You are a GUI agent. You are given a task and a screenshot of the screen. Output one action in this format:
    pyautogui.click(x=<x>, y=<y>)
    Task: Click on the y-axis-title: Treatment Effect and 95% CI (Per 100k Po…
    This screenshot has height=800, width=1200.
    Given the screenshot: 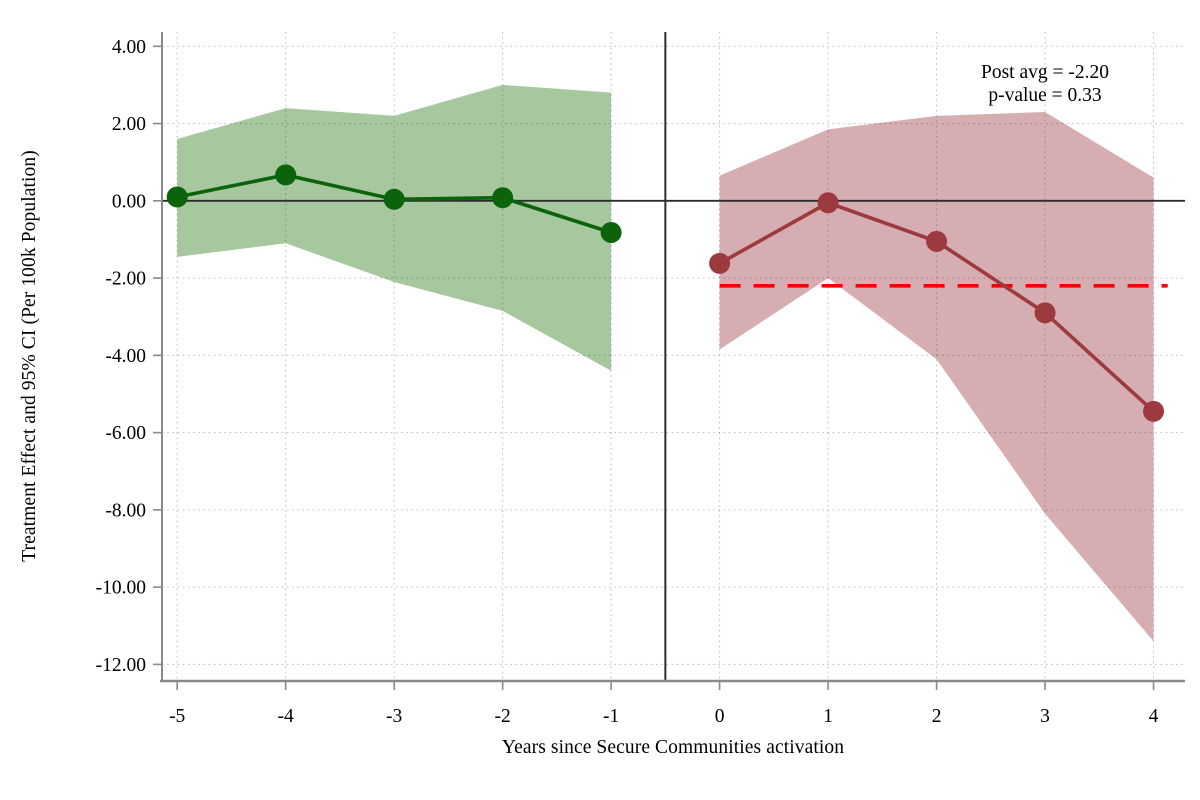 What is the action you would take?
    pyautogui.click(x=29, y=356)
    